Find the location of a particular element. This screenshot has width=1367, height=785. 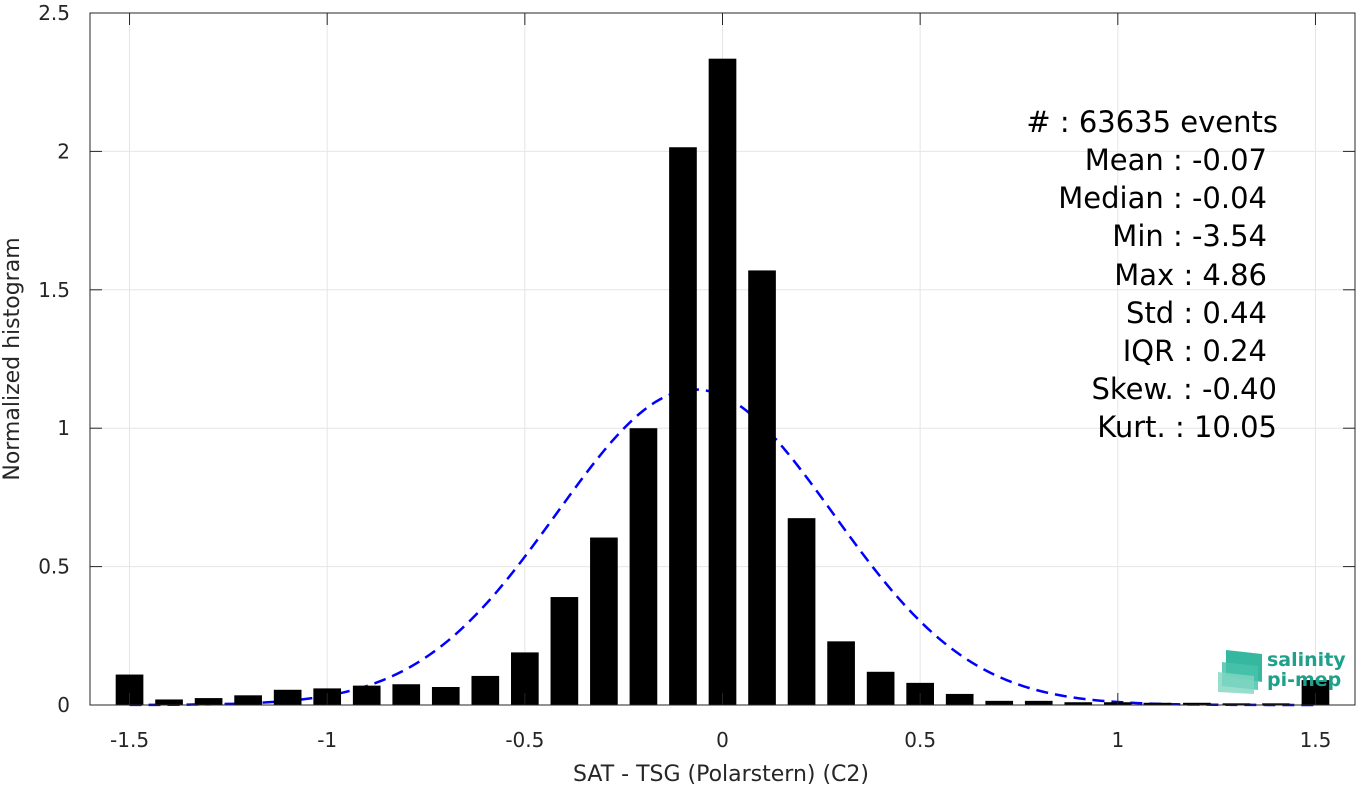

salinity-pimep-logo: salinity pi-mep is located at coordinates (1282, 671).